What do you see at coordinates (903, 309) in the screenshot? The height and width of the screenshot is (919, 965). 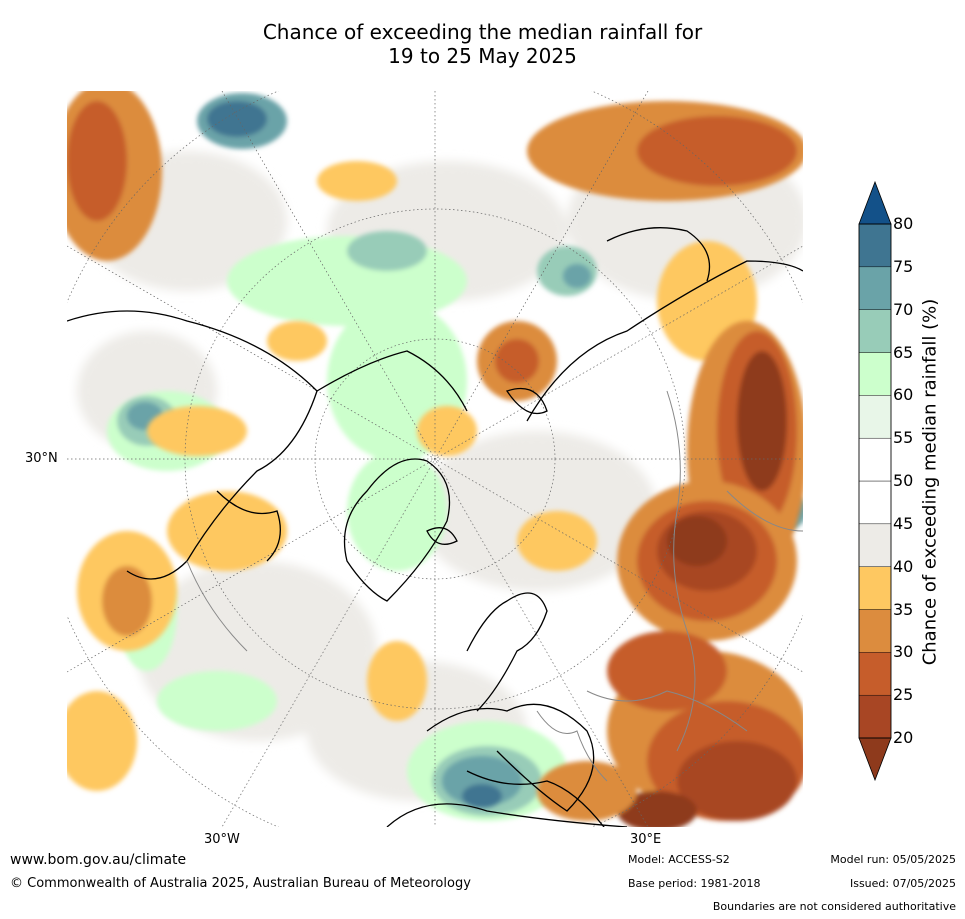 I see `colorbar-tick-label: 70` at bounding box center [903, 309].